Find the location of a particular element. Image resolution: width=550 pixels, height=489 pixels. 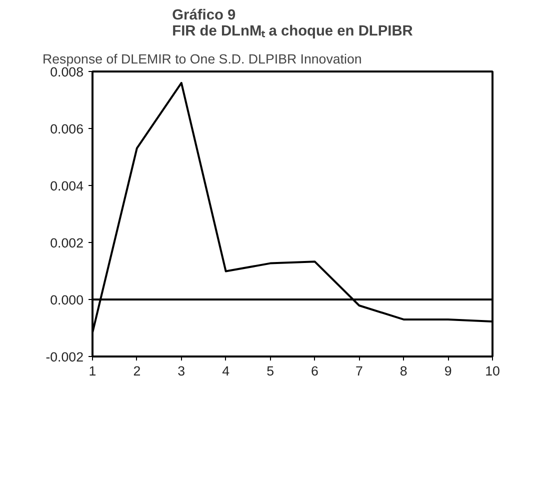

x-tick-label: 10 is located at coordinates (492, 371).